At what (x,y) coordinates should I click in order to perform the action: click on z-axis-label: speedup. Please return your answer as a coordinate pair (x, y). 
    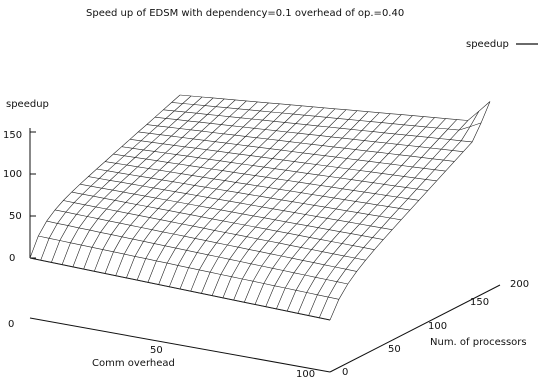
    Looking at the image, I should click on (27, 104).